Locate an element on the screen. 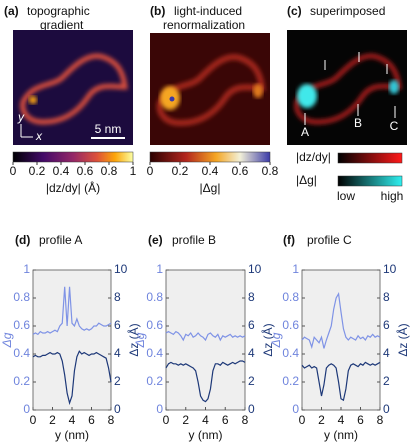  panel-title: profile A is located at coordinates (60, 240).